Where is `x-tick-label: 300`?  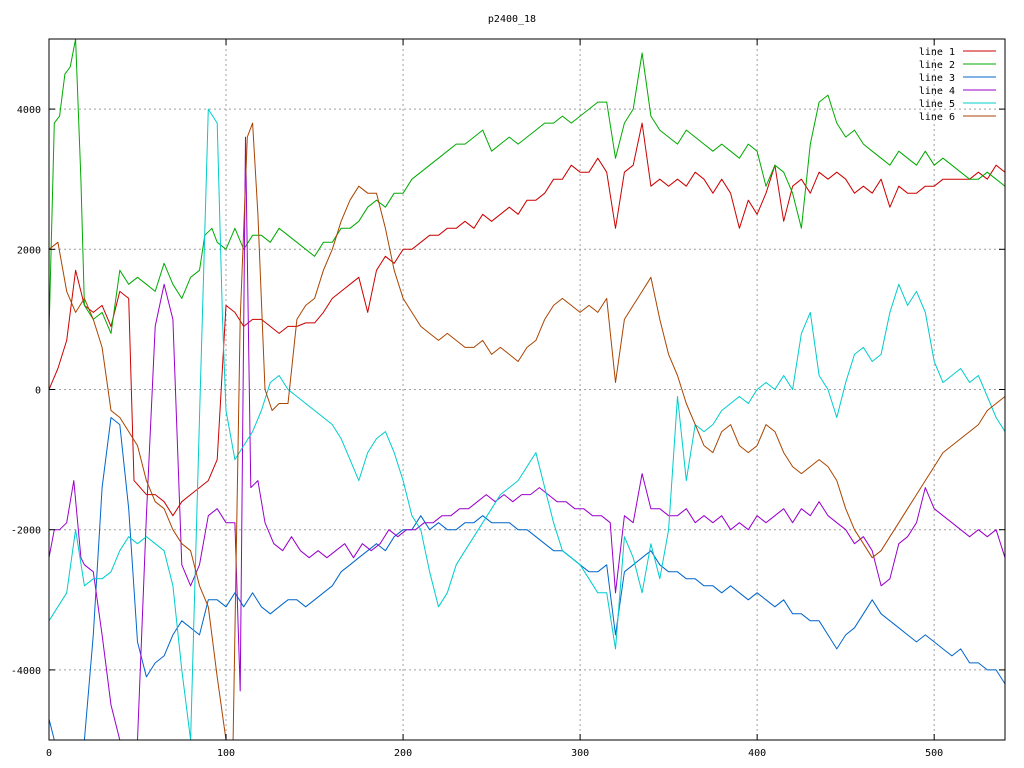
x-tick-label: 300 is located at coordinates (580, 753).